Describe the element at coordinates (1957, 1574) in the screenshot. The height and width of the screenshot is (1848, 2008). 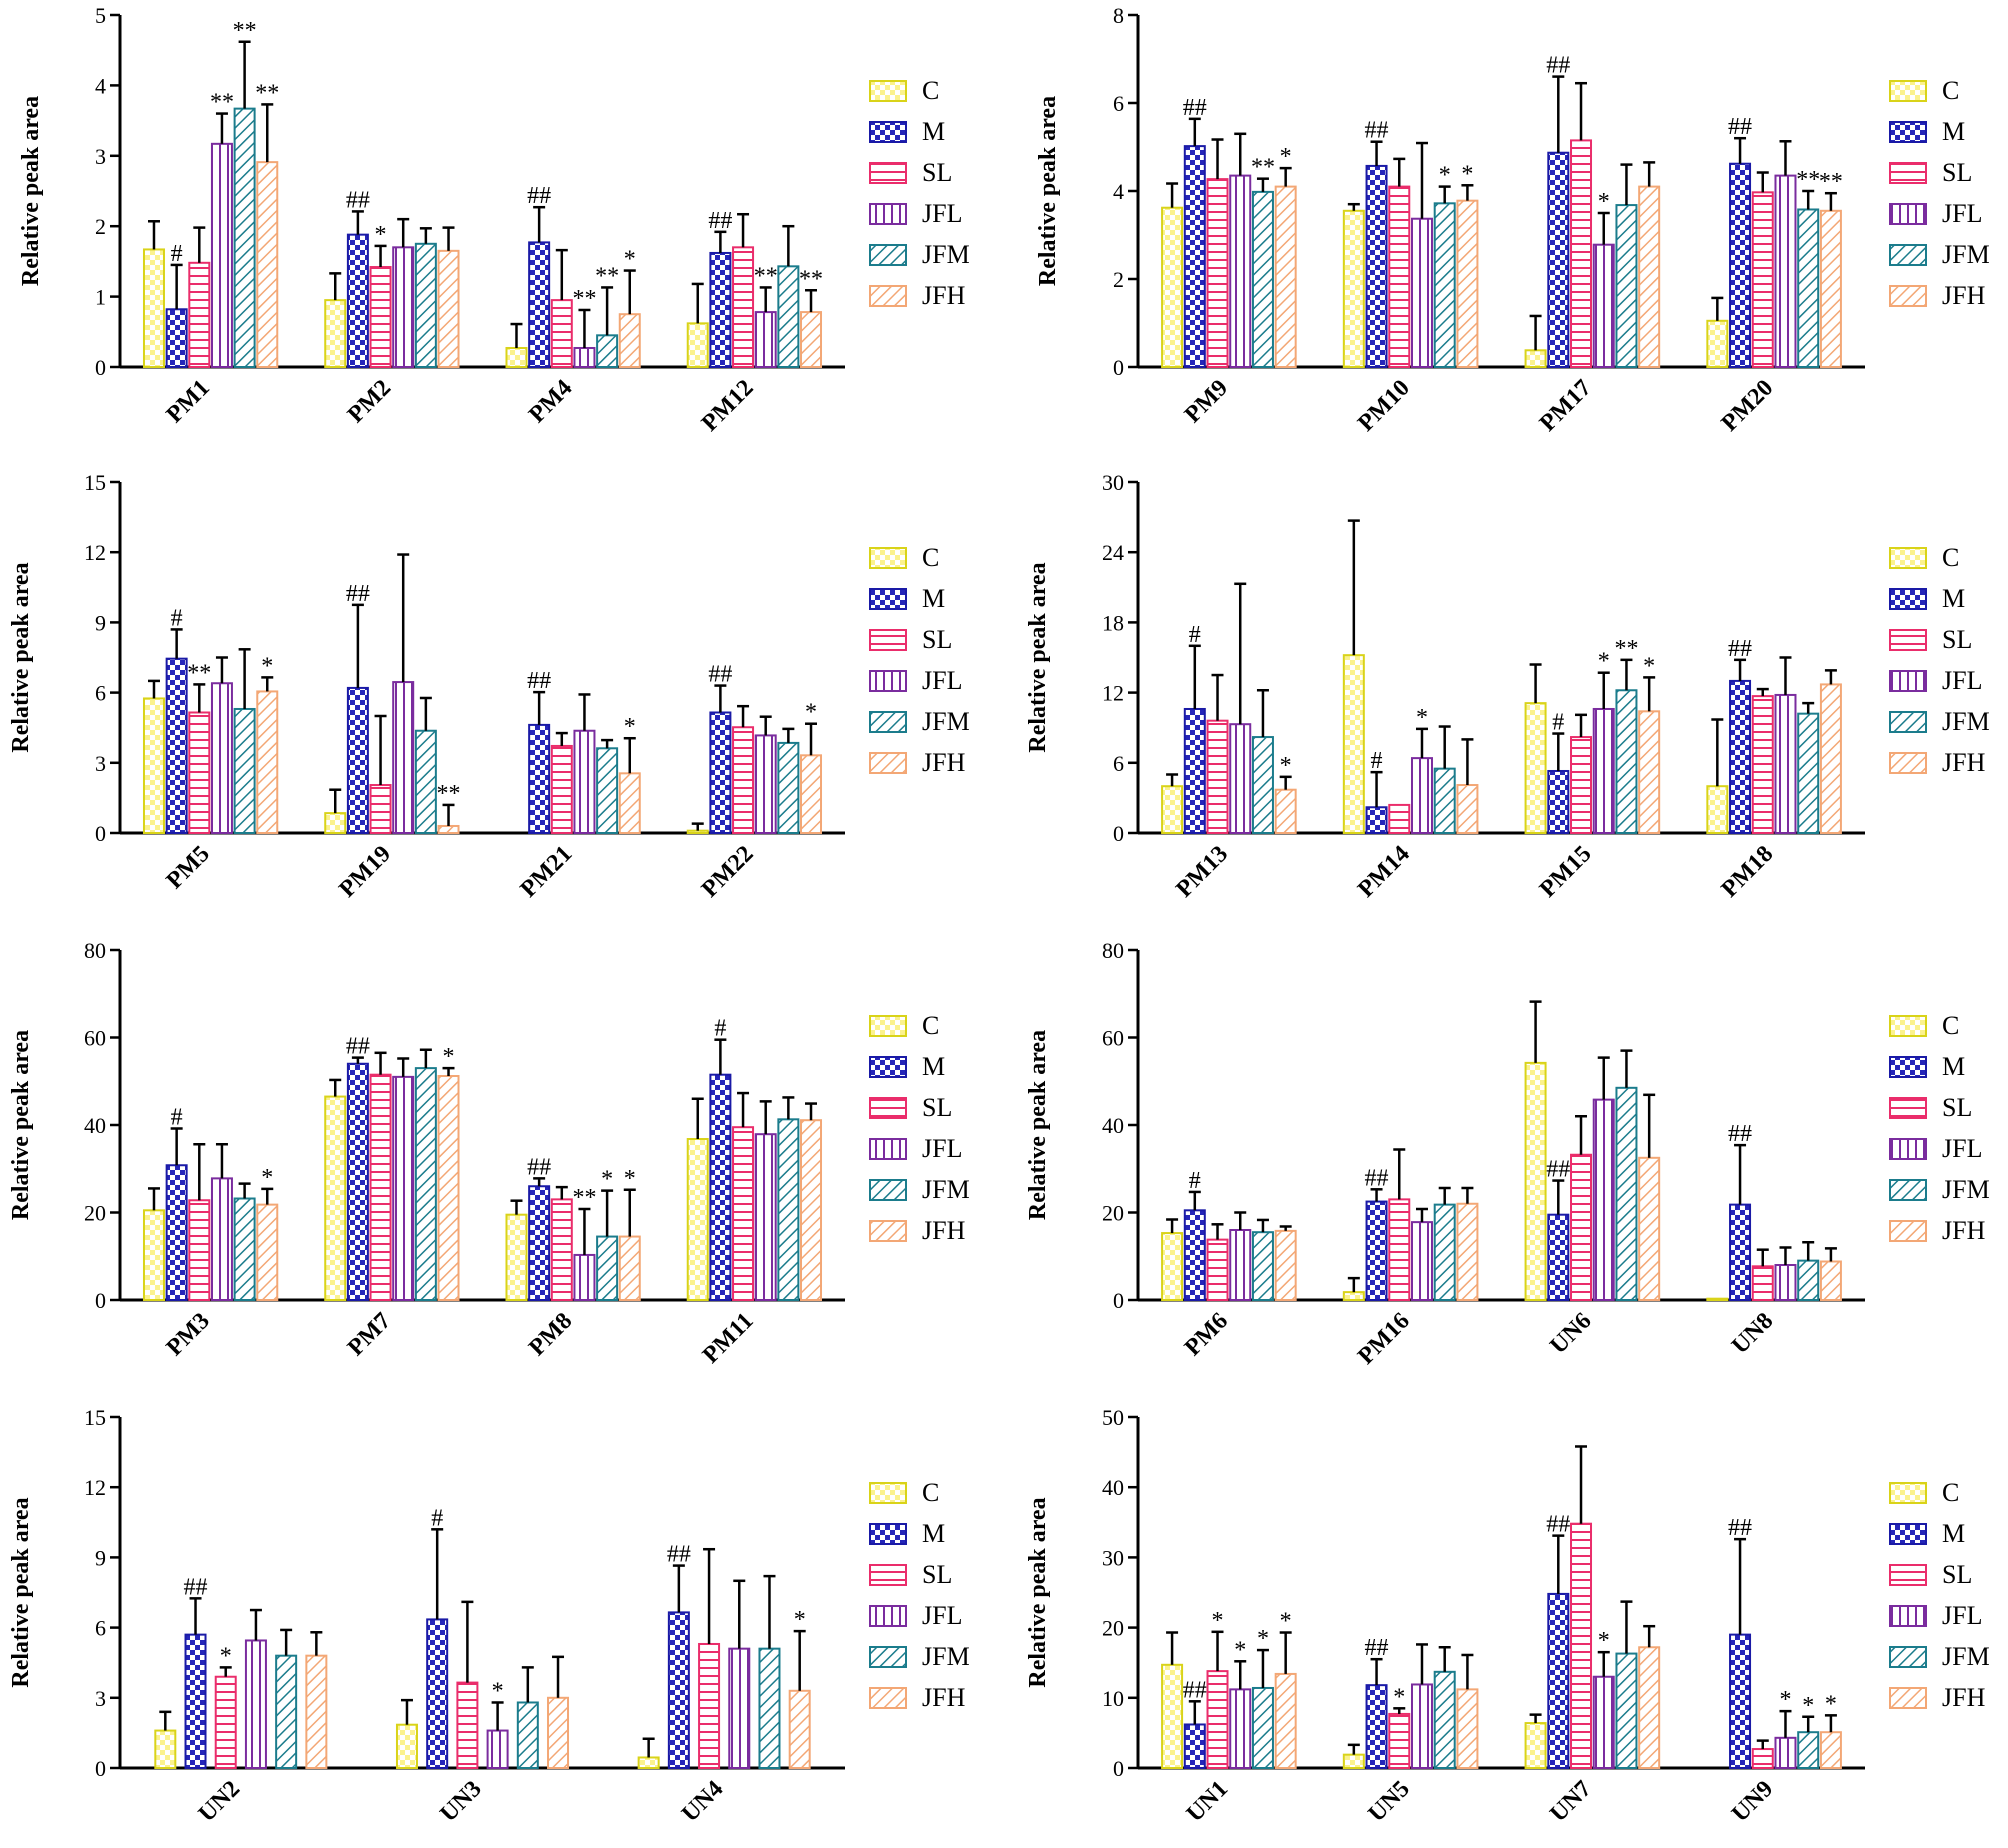
I see `legend-label-SL: SL` at that location.